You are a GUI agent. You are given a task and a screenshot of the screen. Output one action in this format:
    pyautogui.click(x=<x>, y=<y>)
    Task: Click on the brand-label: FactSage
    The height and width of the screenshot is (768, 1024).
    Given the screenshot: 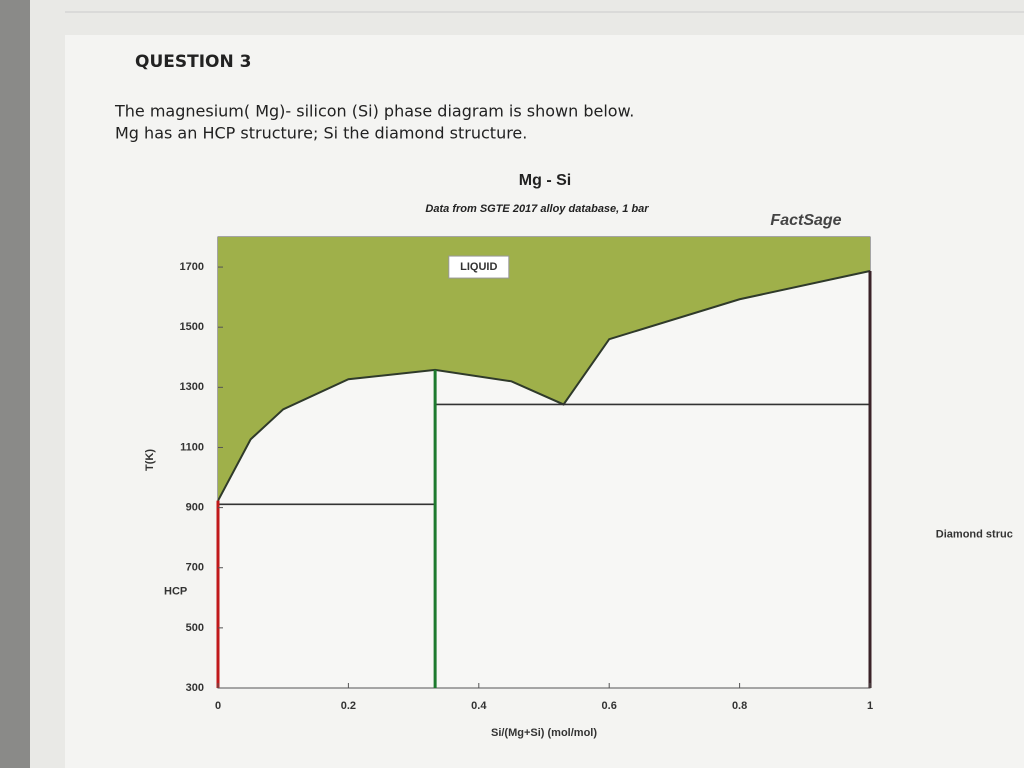 What is the action you would take?
    pyautogui.click(x=805, y=220)
    